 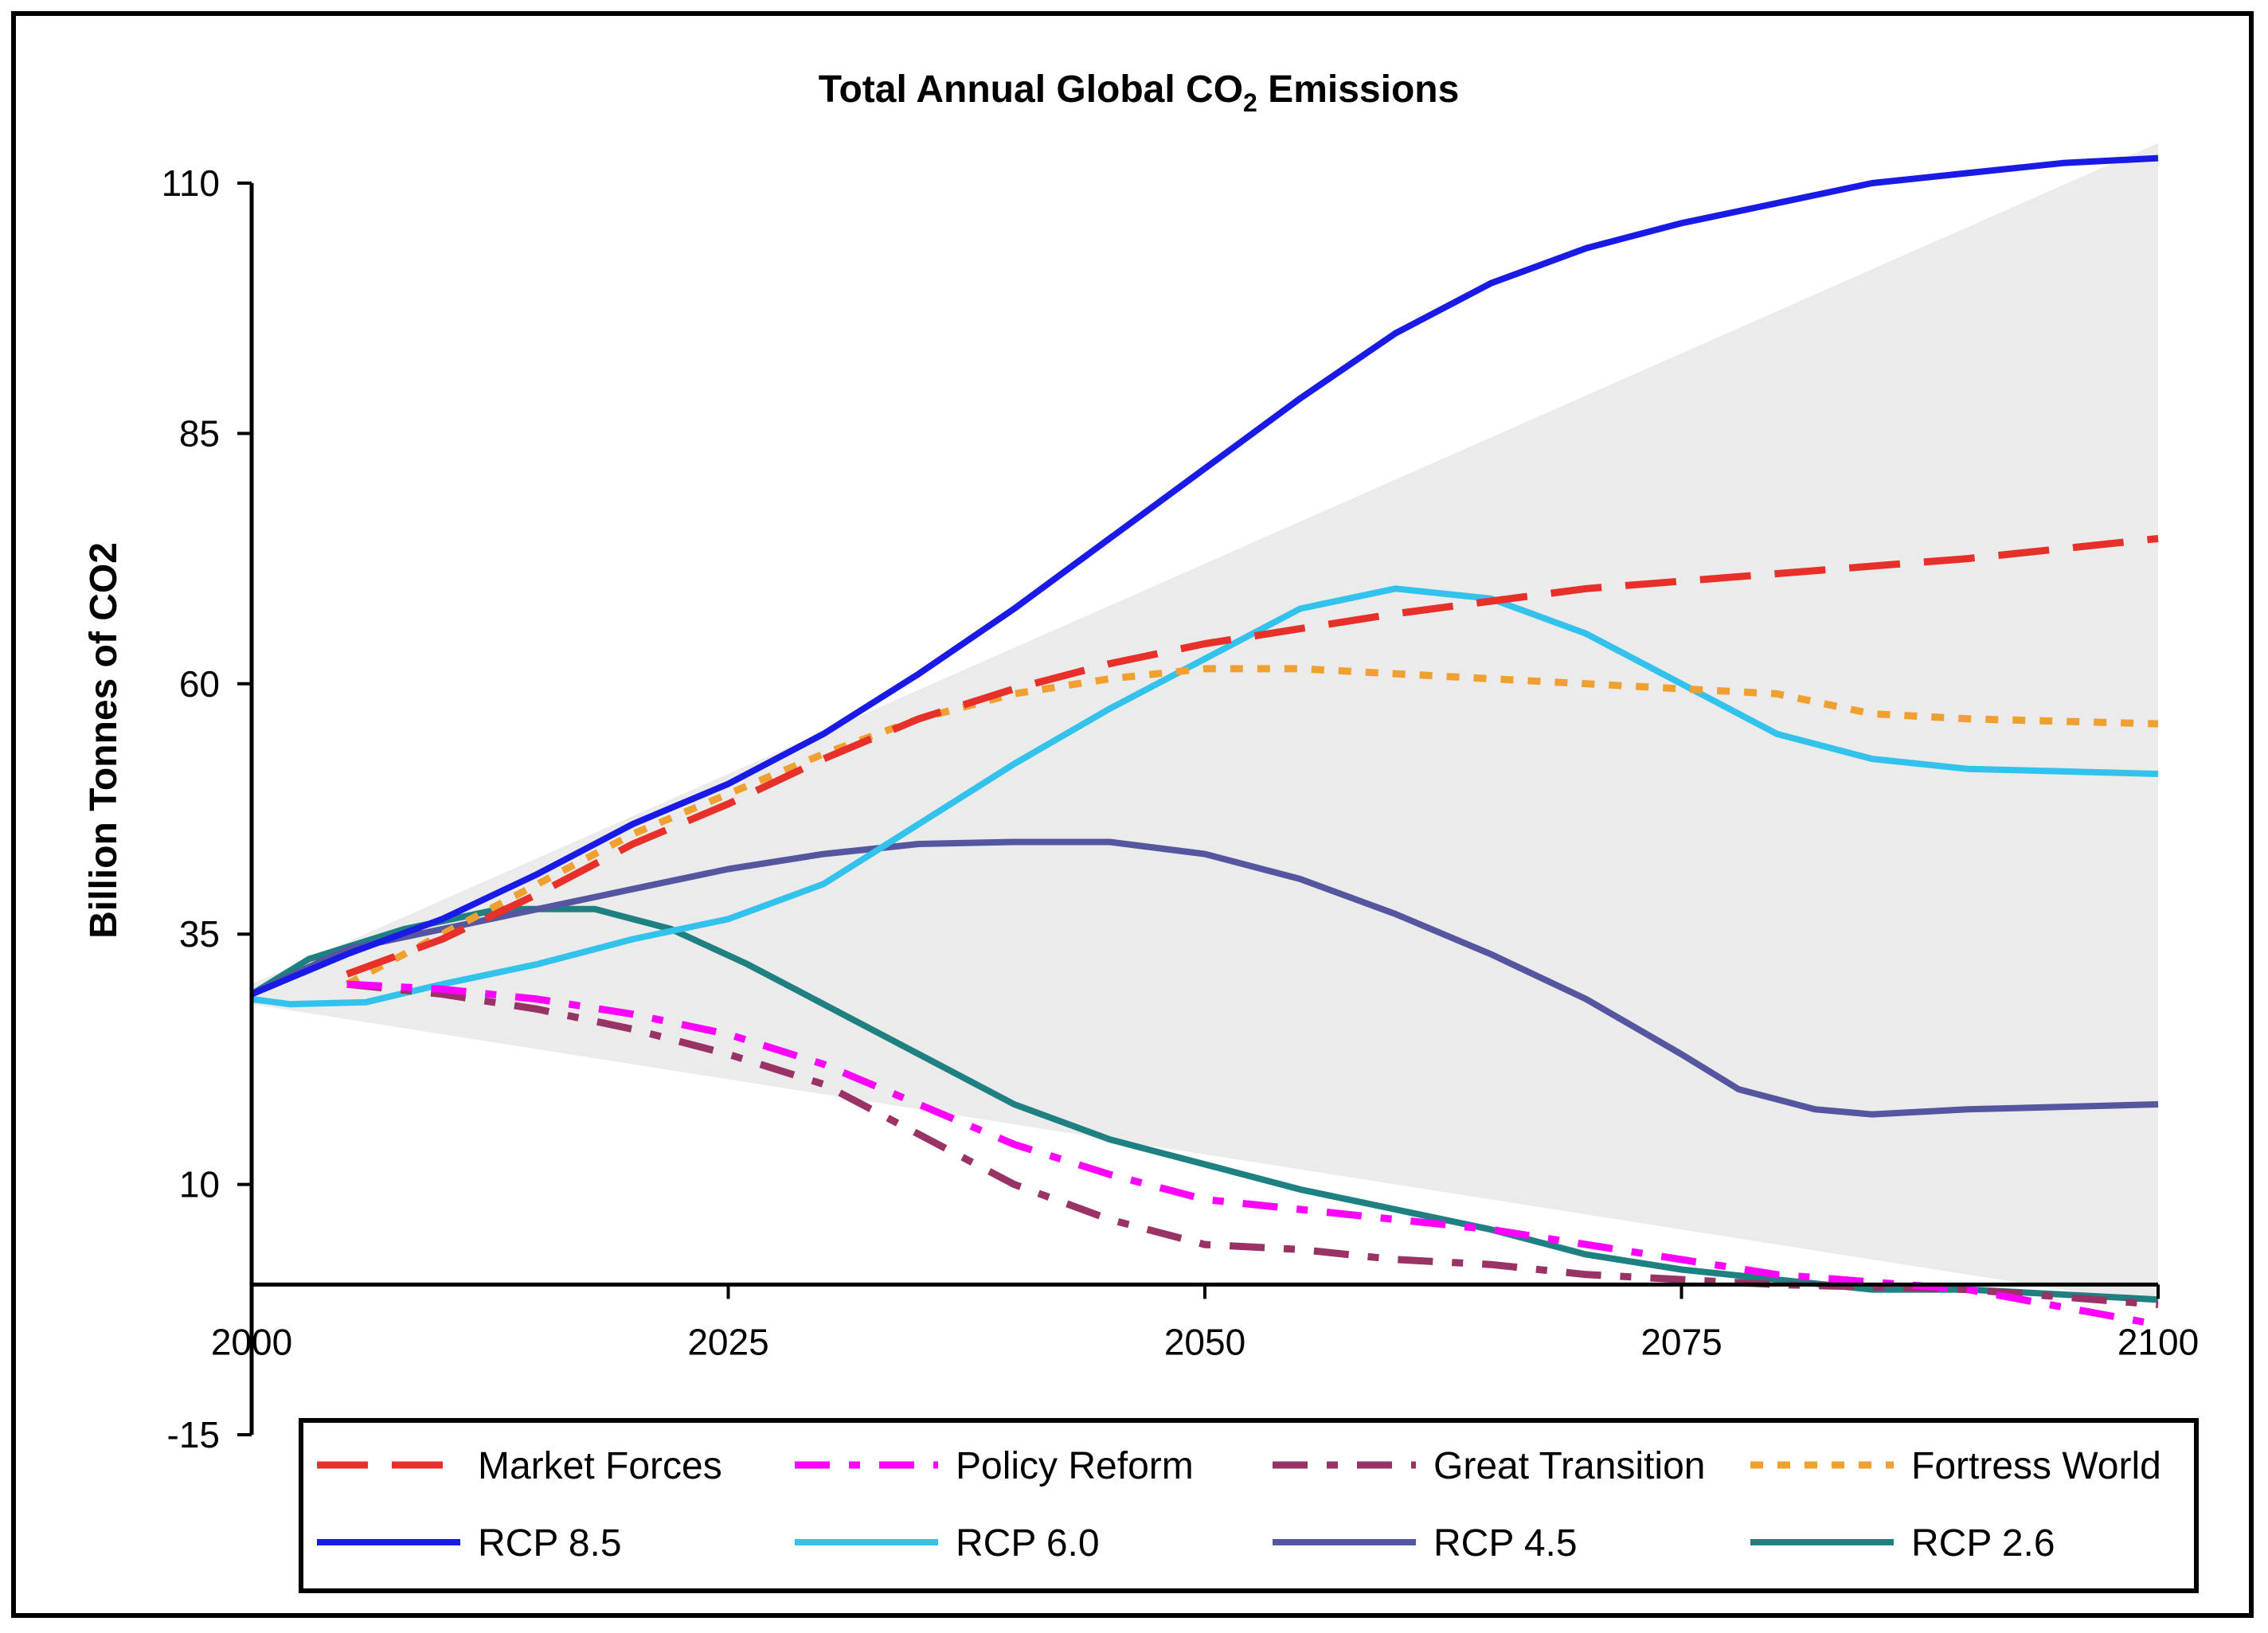 I want to click on chart-title: Total Annual Global CO2 Emissions, so click(x=1139, y=92).